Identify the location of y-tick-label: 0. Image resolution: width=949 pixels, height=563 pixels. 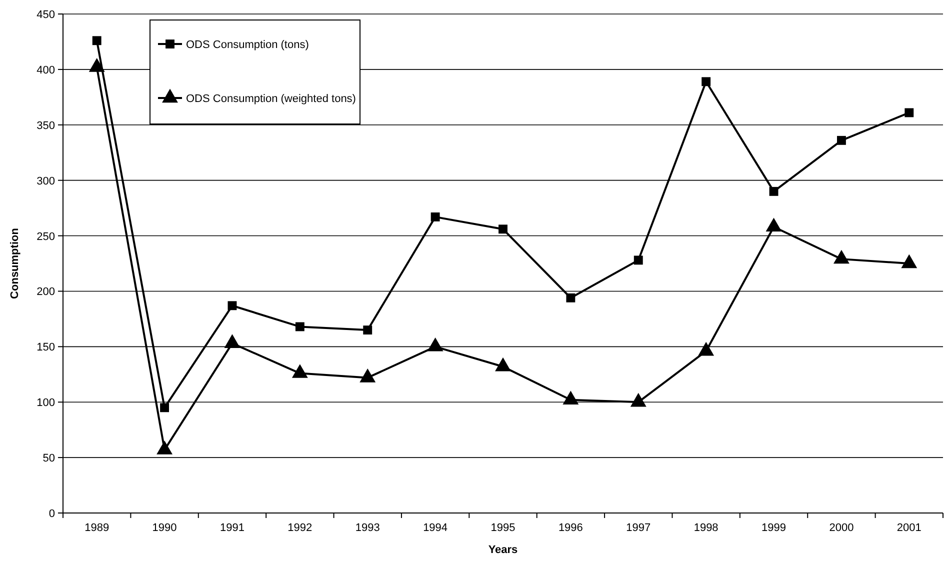
(51, 514).